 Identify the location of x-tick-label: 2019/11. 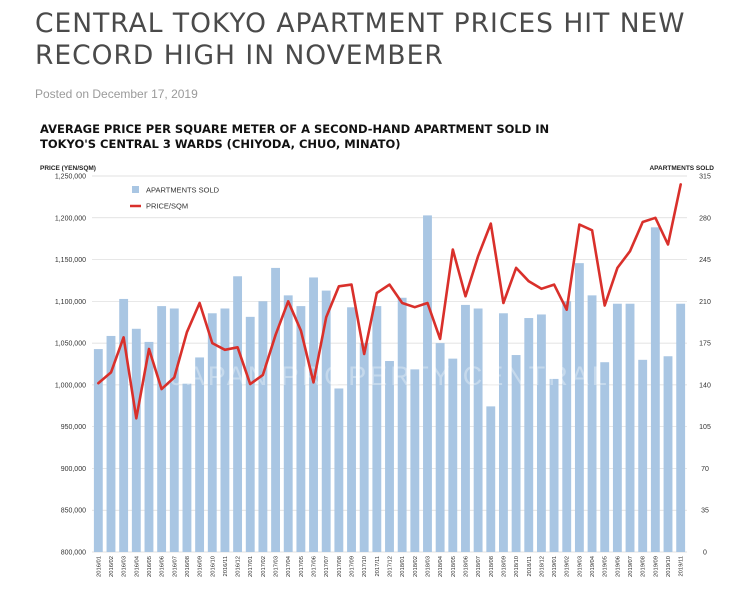
(682, 566).